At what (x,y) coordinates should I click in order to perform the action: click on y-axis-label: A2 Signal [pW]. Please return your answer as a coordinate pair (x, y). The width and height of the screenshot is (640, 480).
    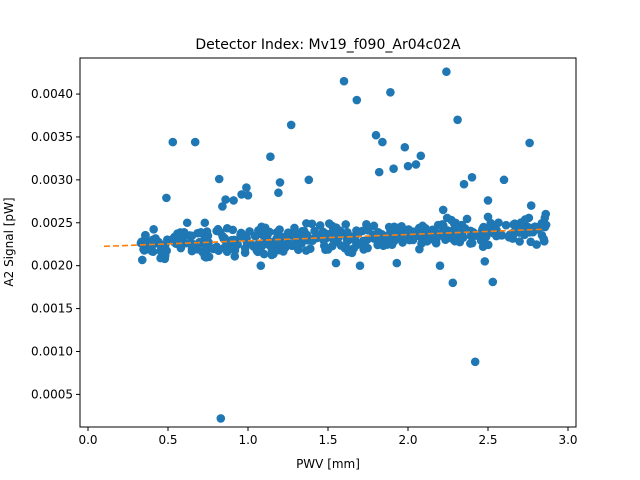
    Looking at the image, I should click on (9, 241).